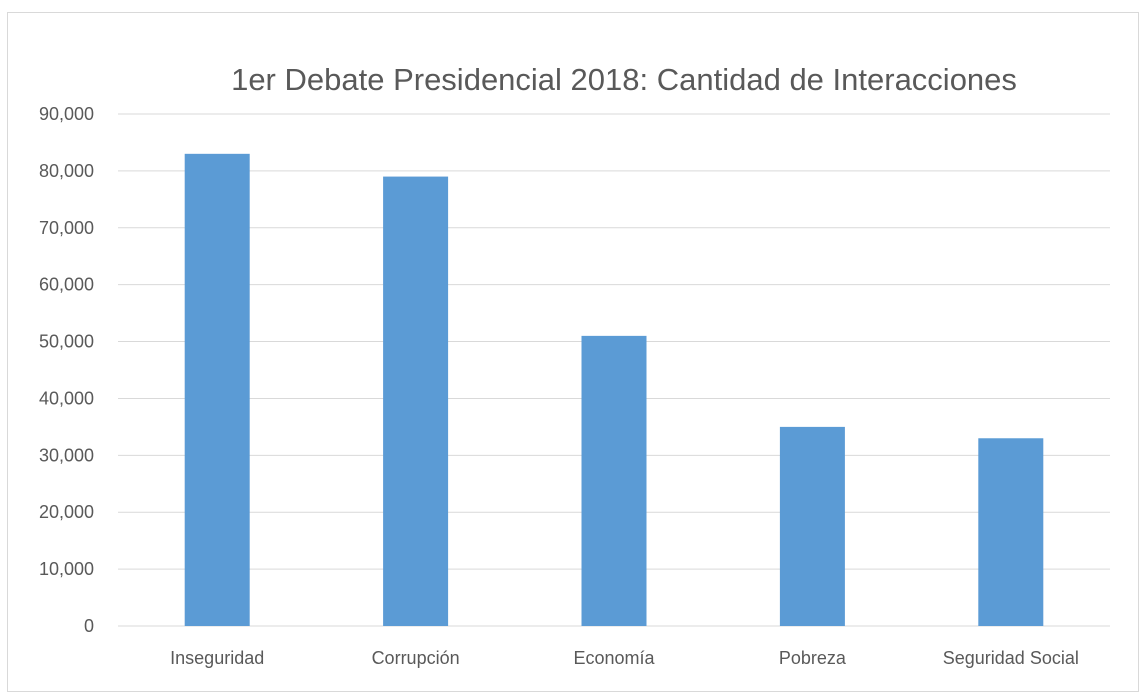 The width and height of the screenshot is (1148, 692). I want to click on x-tick-label: Corrupción, so click(416, 658).